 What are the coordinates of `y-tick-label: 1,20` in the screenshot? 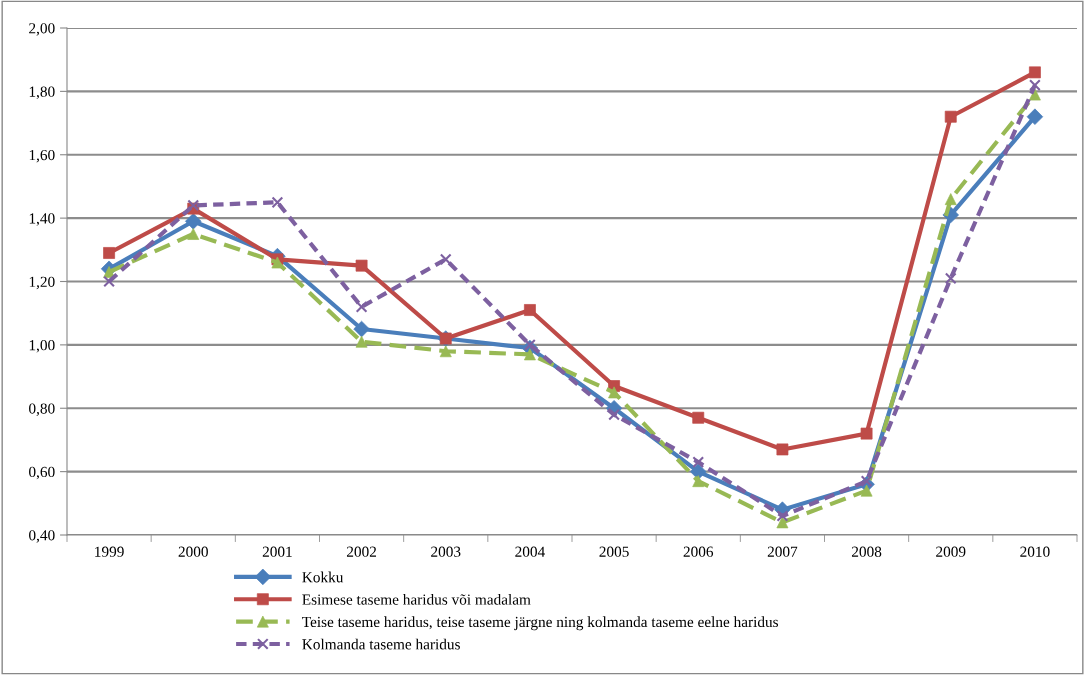 It's located at (42, 283).